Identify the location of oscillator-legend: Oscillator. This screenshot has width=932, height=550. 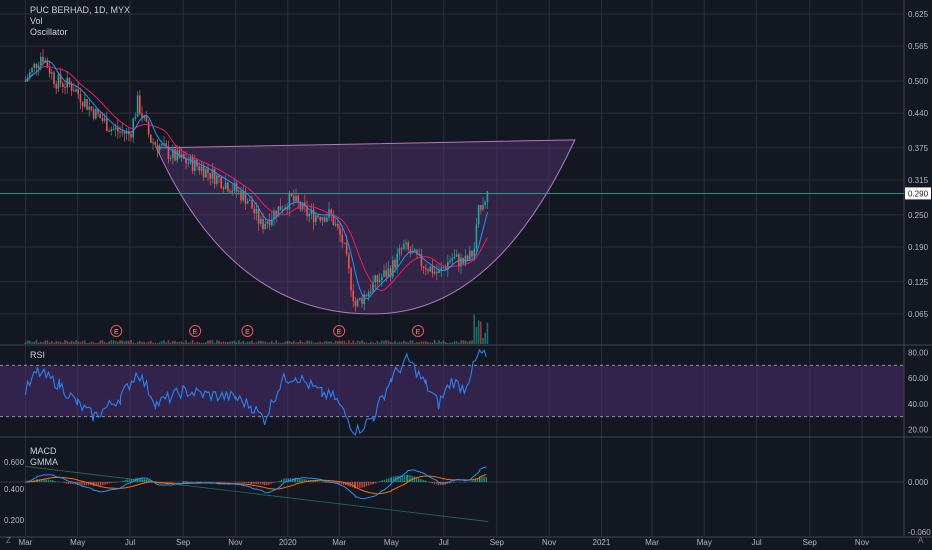
(49, 32).